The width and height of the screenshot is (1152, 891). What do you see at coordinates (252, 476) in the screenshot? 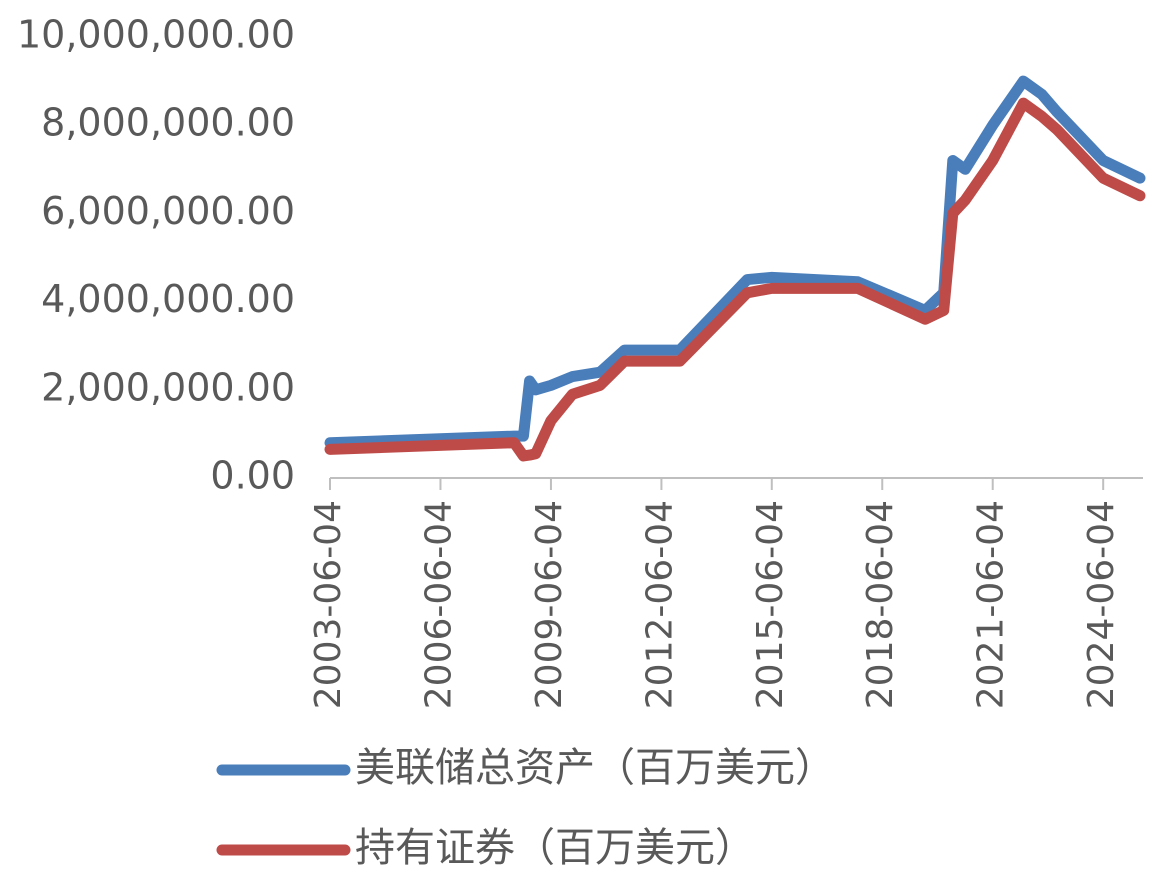
I see `y-tick-label: 0.00` at bounding box center [252, 476].